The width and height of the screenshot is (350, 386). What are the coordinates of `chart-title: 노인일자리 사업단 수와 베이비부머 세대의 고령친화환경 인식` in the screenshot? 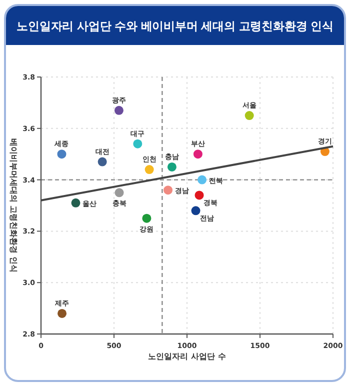 It's located at (175, 25).